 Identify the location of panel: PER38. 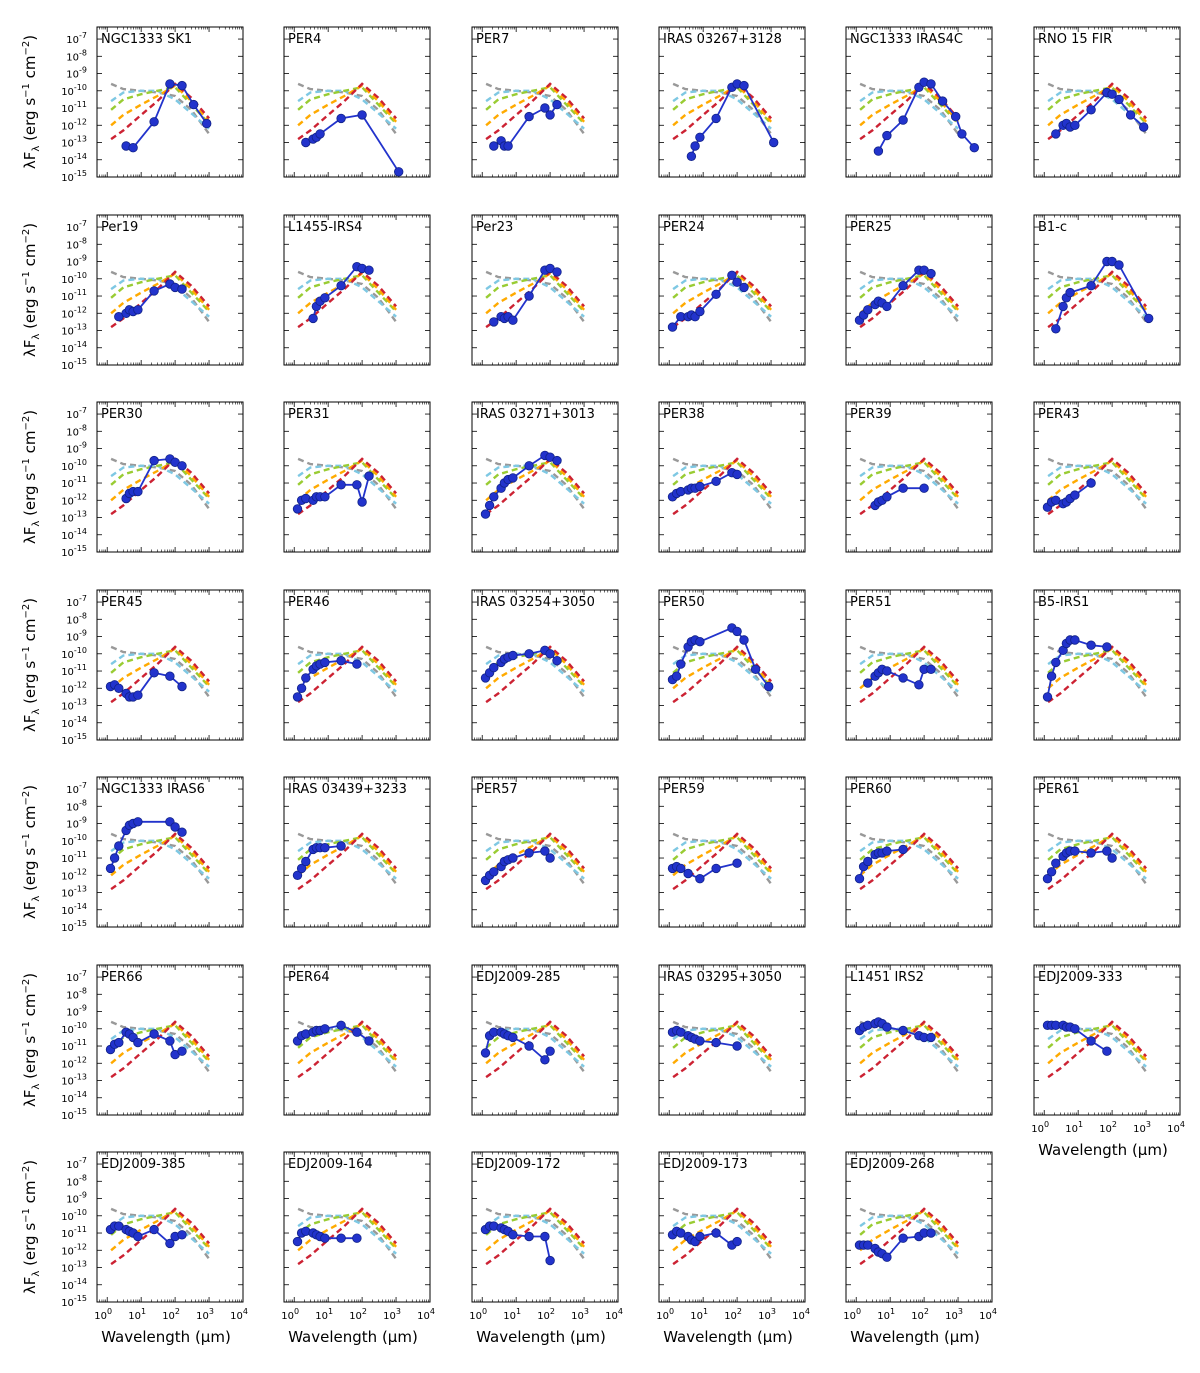
(732, 477).